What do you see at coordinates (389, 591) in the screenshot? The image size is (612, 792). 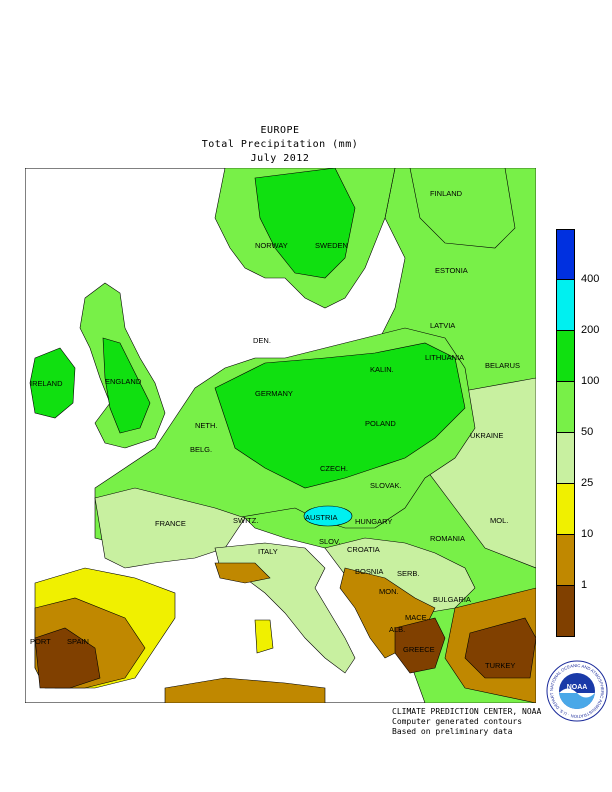 I see `label-mon: MON.` at bounding box center [389, 591].